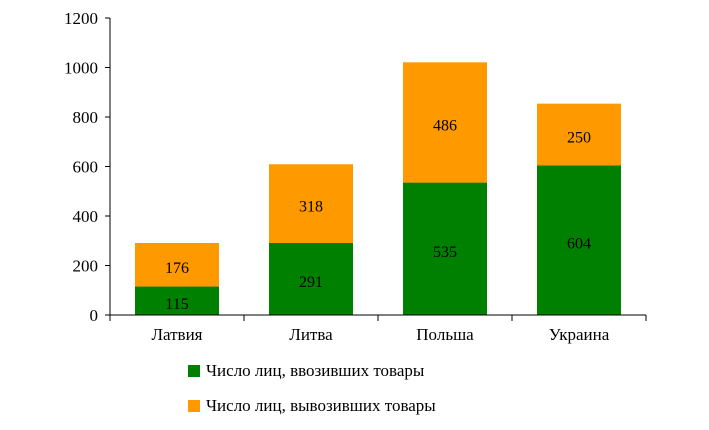 Image resolution: width=709 pixels, height=430 pixels. Describe the element at coordinates (176, 304) in the screenshot. I see `data-label-imports-0: 115` at that location.